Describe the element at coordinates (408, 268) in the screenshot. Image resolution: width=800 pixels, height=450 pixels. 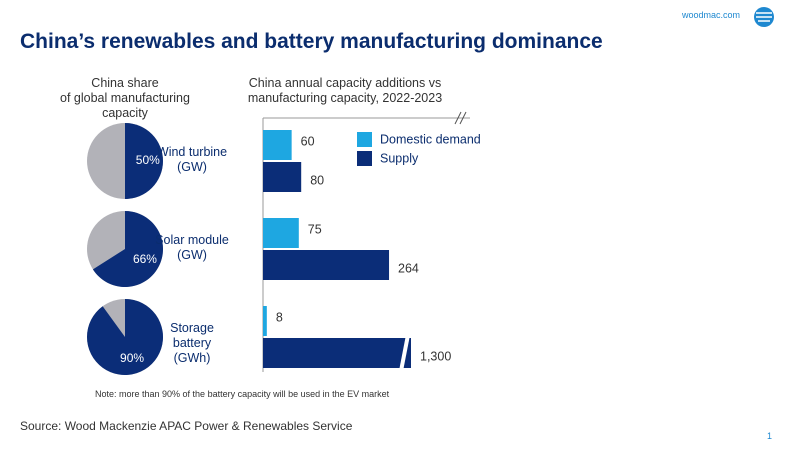
I see `value-label: 264` at that location.